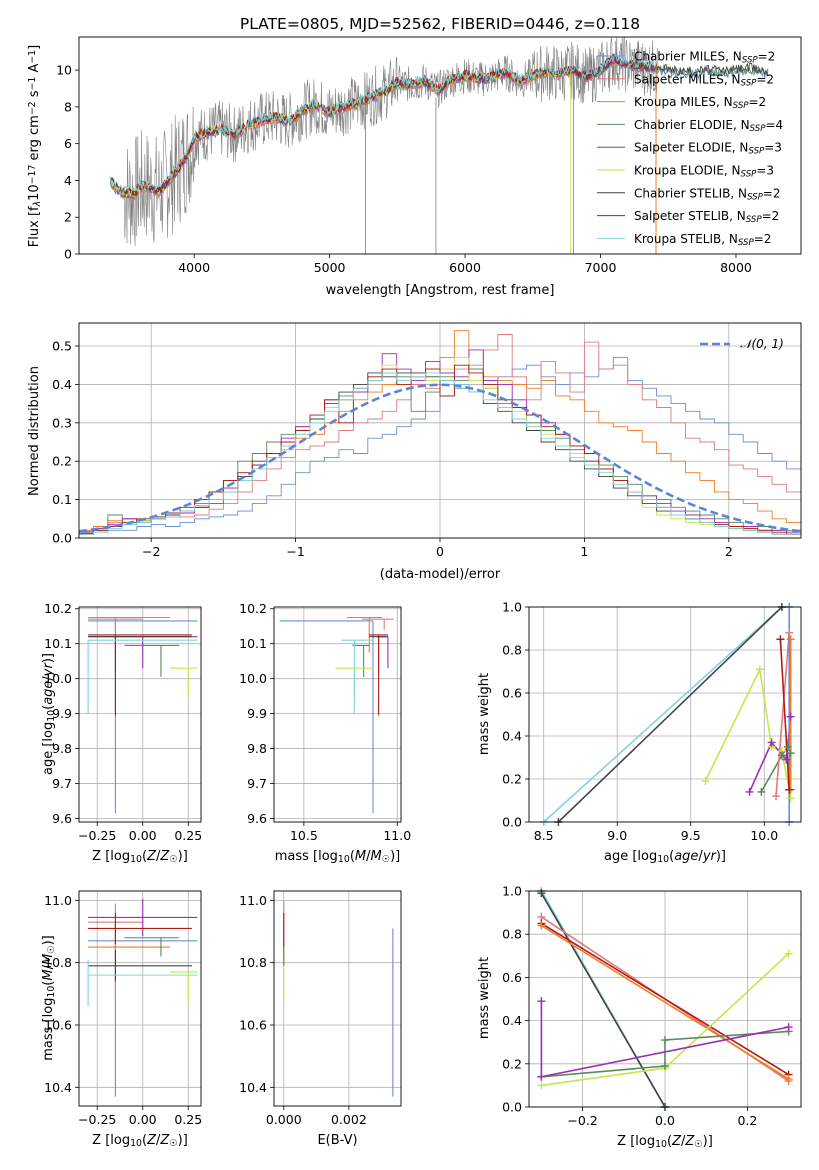  Describe the element at coordinates (338, 857) in the screenshot. I see `x-axis-label: mass [log10(M/M☉)]` at that location.